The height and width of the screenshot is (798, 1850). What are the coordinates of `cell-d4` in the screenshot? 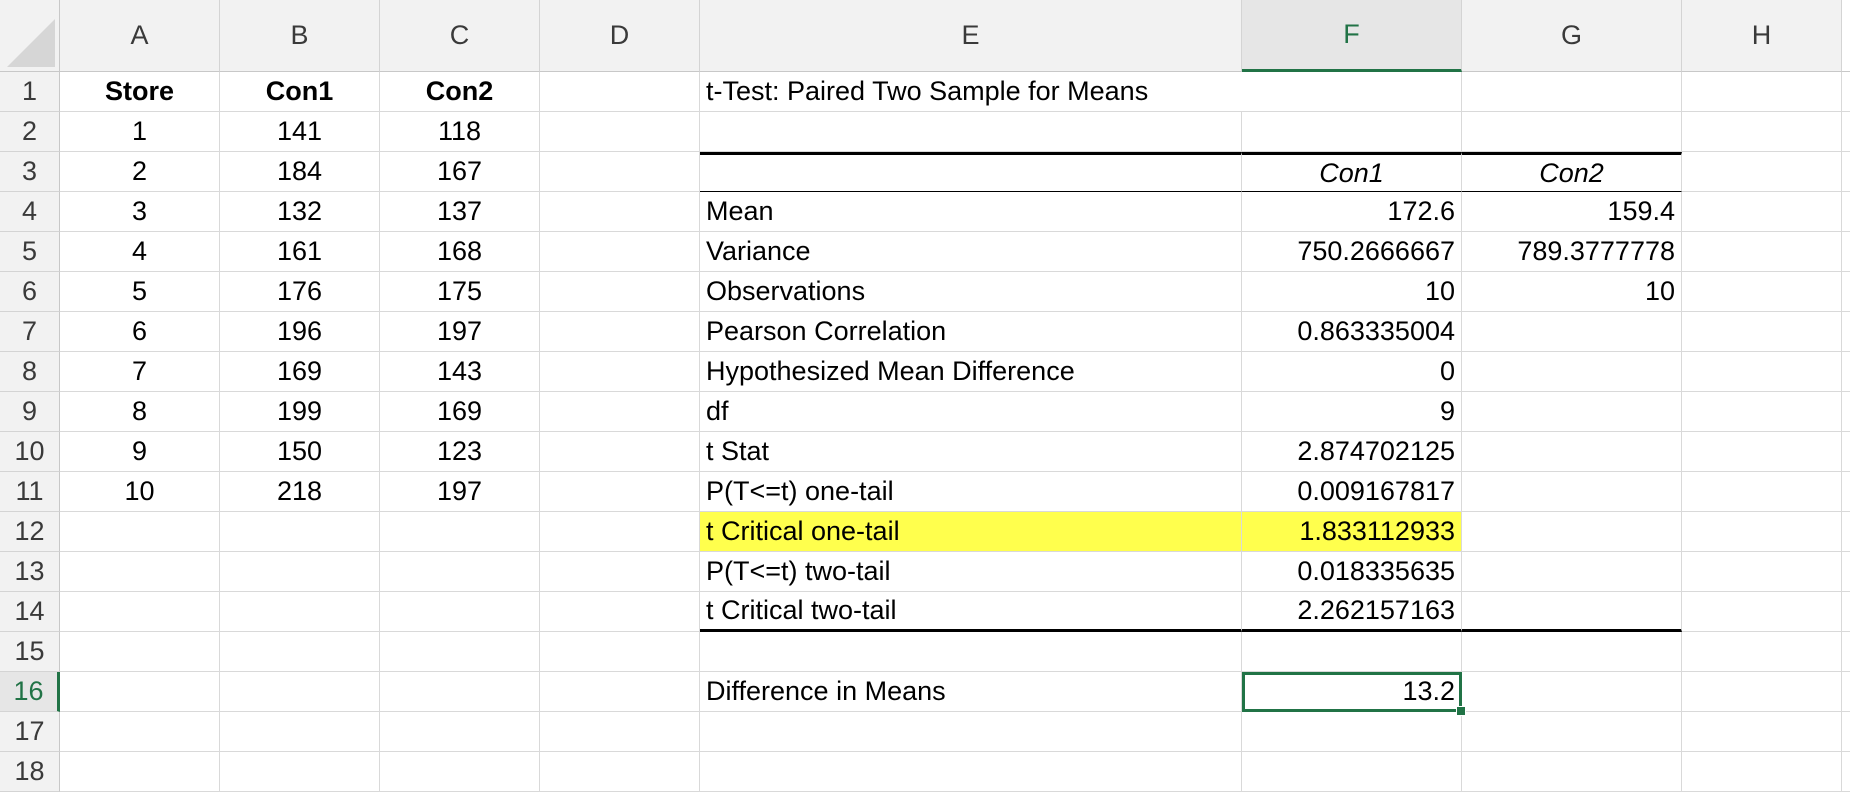 It's located at (620, 212).